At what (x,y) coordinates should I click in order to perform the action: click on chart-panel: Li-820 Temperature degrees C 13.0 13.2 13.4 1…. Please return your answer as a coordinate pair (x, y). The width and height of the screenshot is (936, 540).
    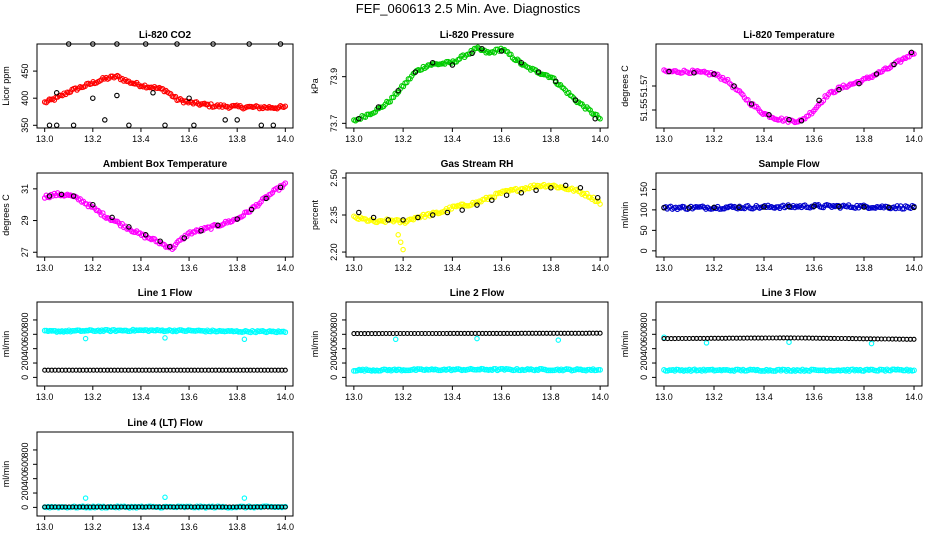
    Looking at the image, I should click on (771, 87).